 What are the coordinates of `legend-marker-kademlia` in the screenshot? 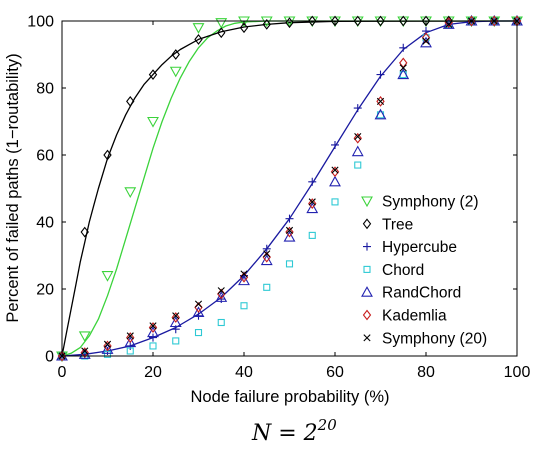 It's located at (367, 315).